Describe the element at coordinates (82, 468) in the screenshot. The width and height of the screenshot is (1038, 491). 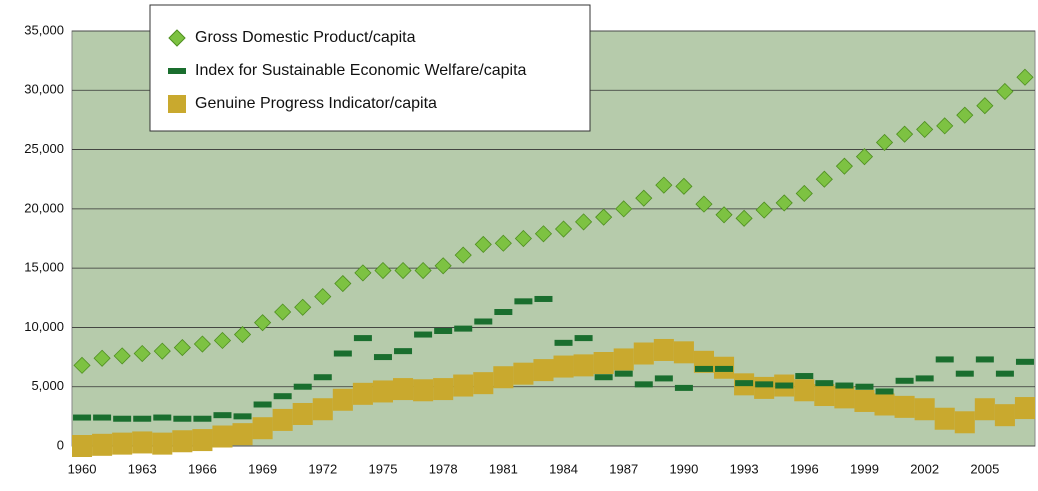
I see `x-tick-label: 1960` at that location.